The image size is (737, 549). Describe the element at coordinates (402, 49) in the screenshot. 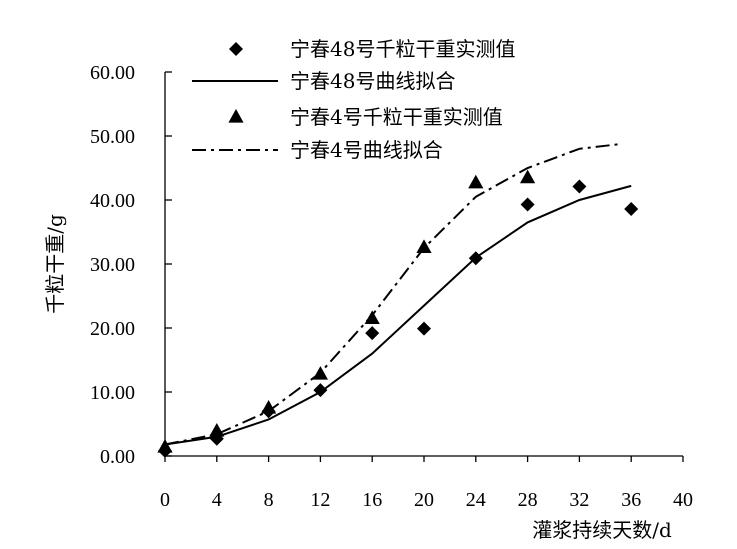

I see `legend-label: 宁春48号千粒干重实测值` at that location.